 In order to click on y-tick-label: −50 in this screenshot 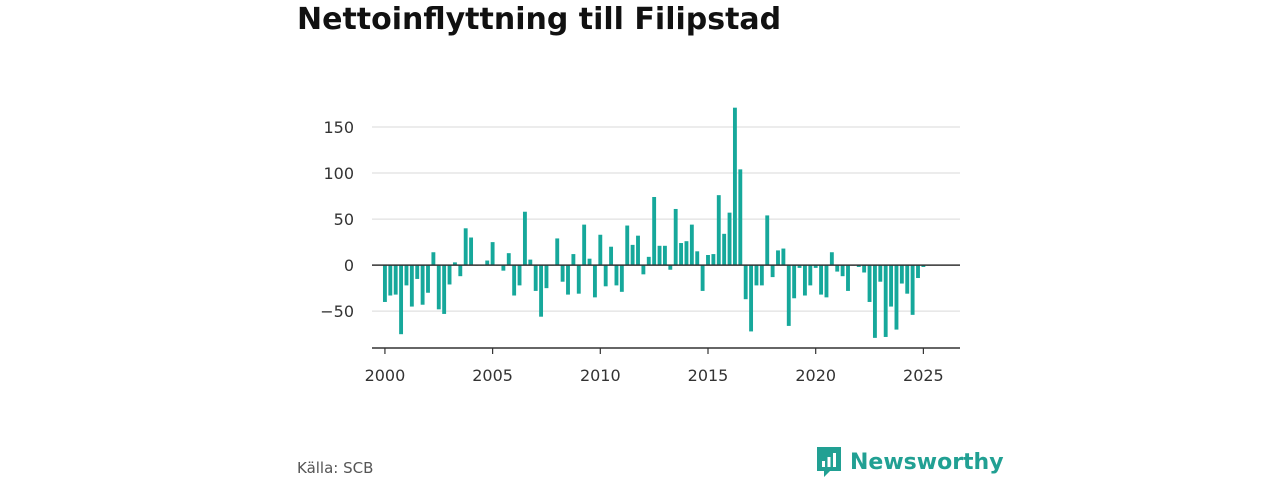, I will do `click(337, 311)`.